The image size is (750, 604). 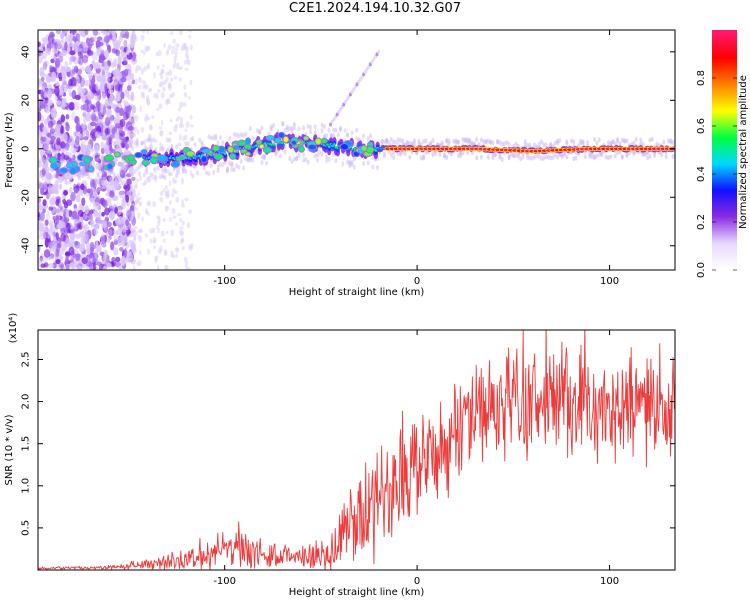 What do you see at coordinates (701, 126) in the screenshot?
I see `colorbar-tick-label: 0.6` at bounding box center [701, 126].